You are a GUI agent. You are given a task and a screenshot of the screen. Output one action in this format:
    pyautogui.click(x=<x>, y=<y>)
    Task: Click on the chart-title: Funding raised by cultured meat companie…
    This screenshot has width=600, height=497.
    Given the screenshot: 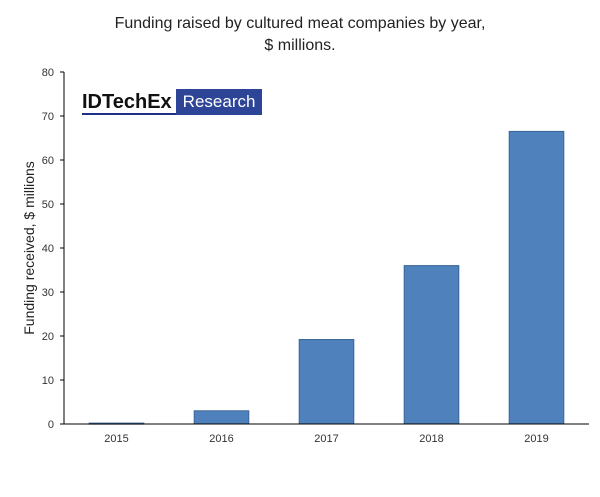 What is the action you would take?
    pyautogui.click(x=300, y=23)
    